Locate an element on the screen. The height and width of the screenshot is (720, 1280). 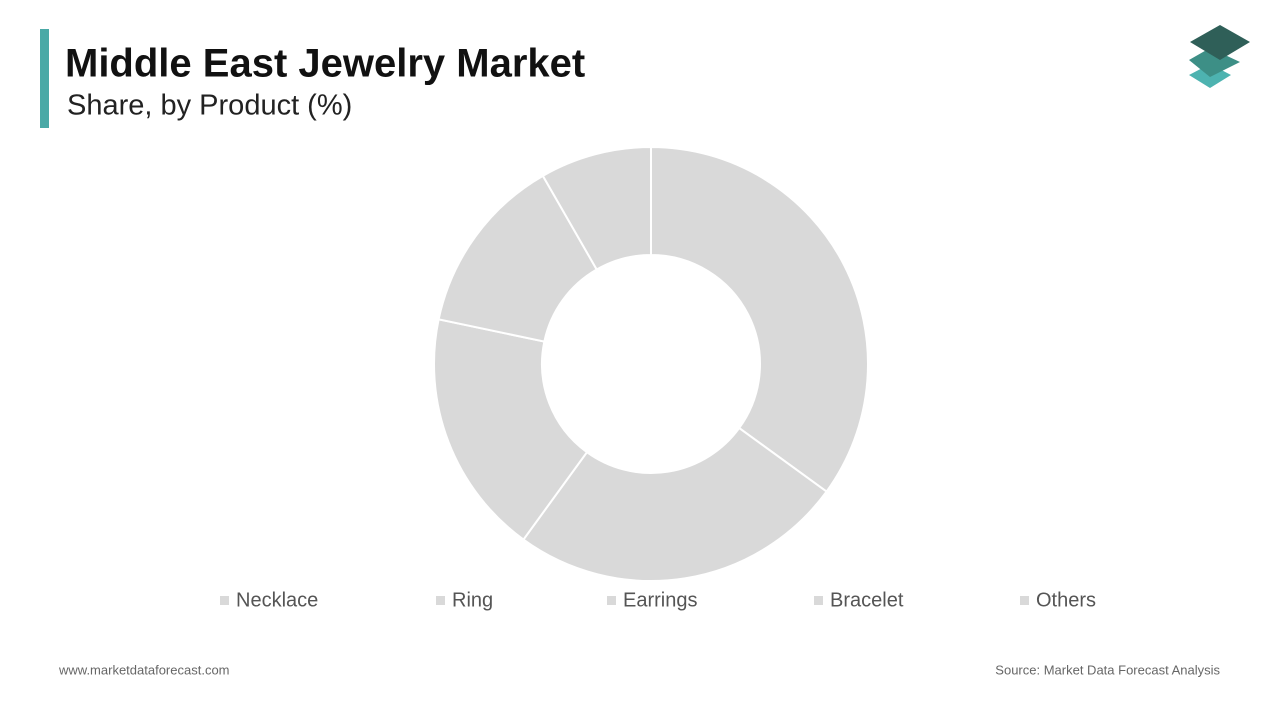
footer-website: www.marketdataforecast.com is located at coordinates (144, 669).